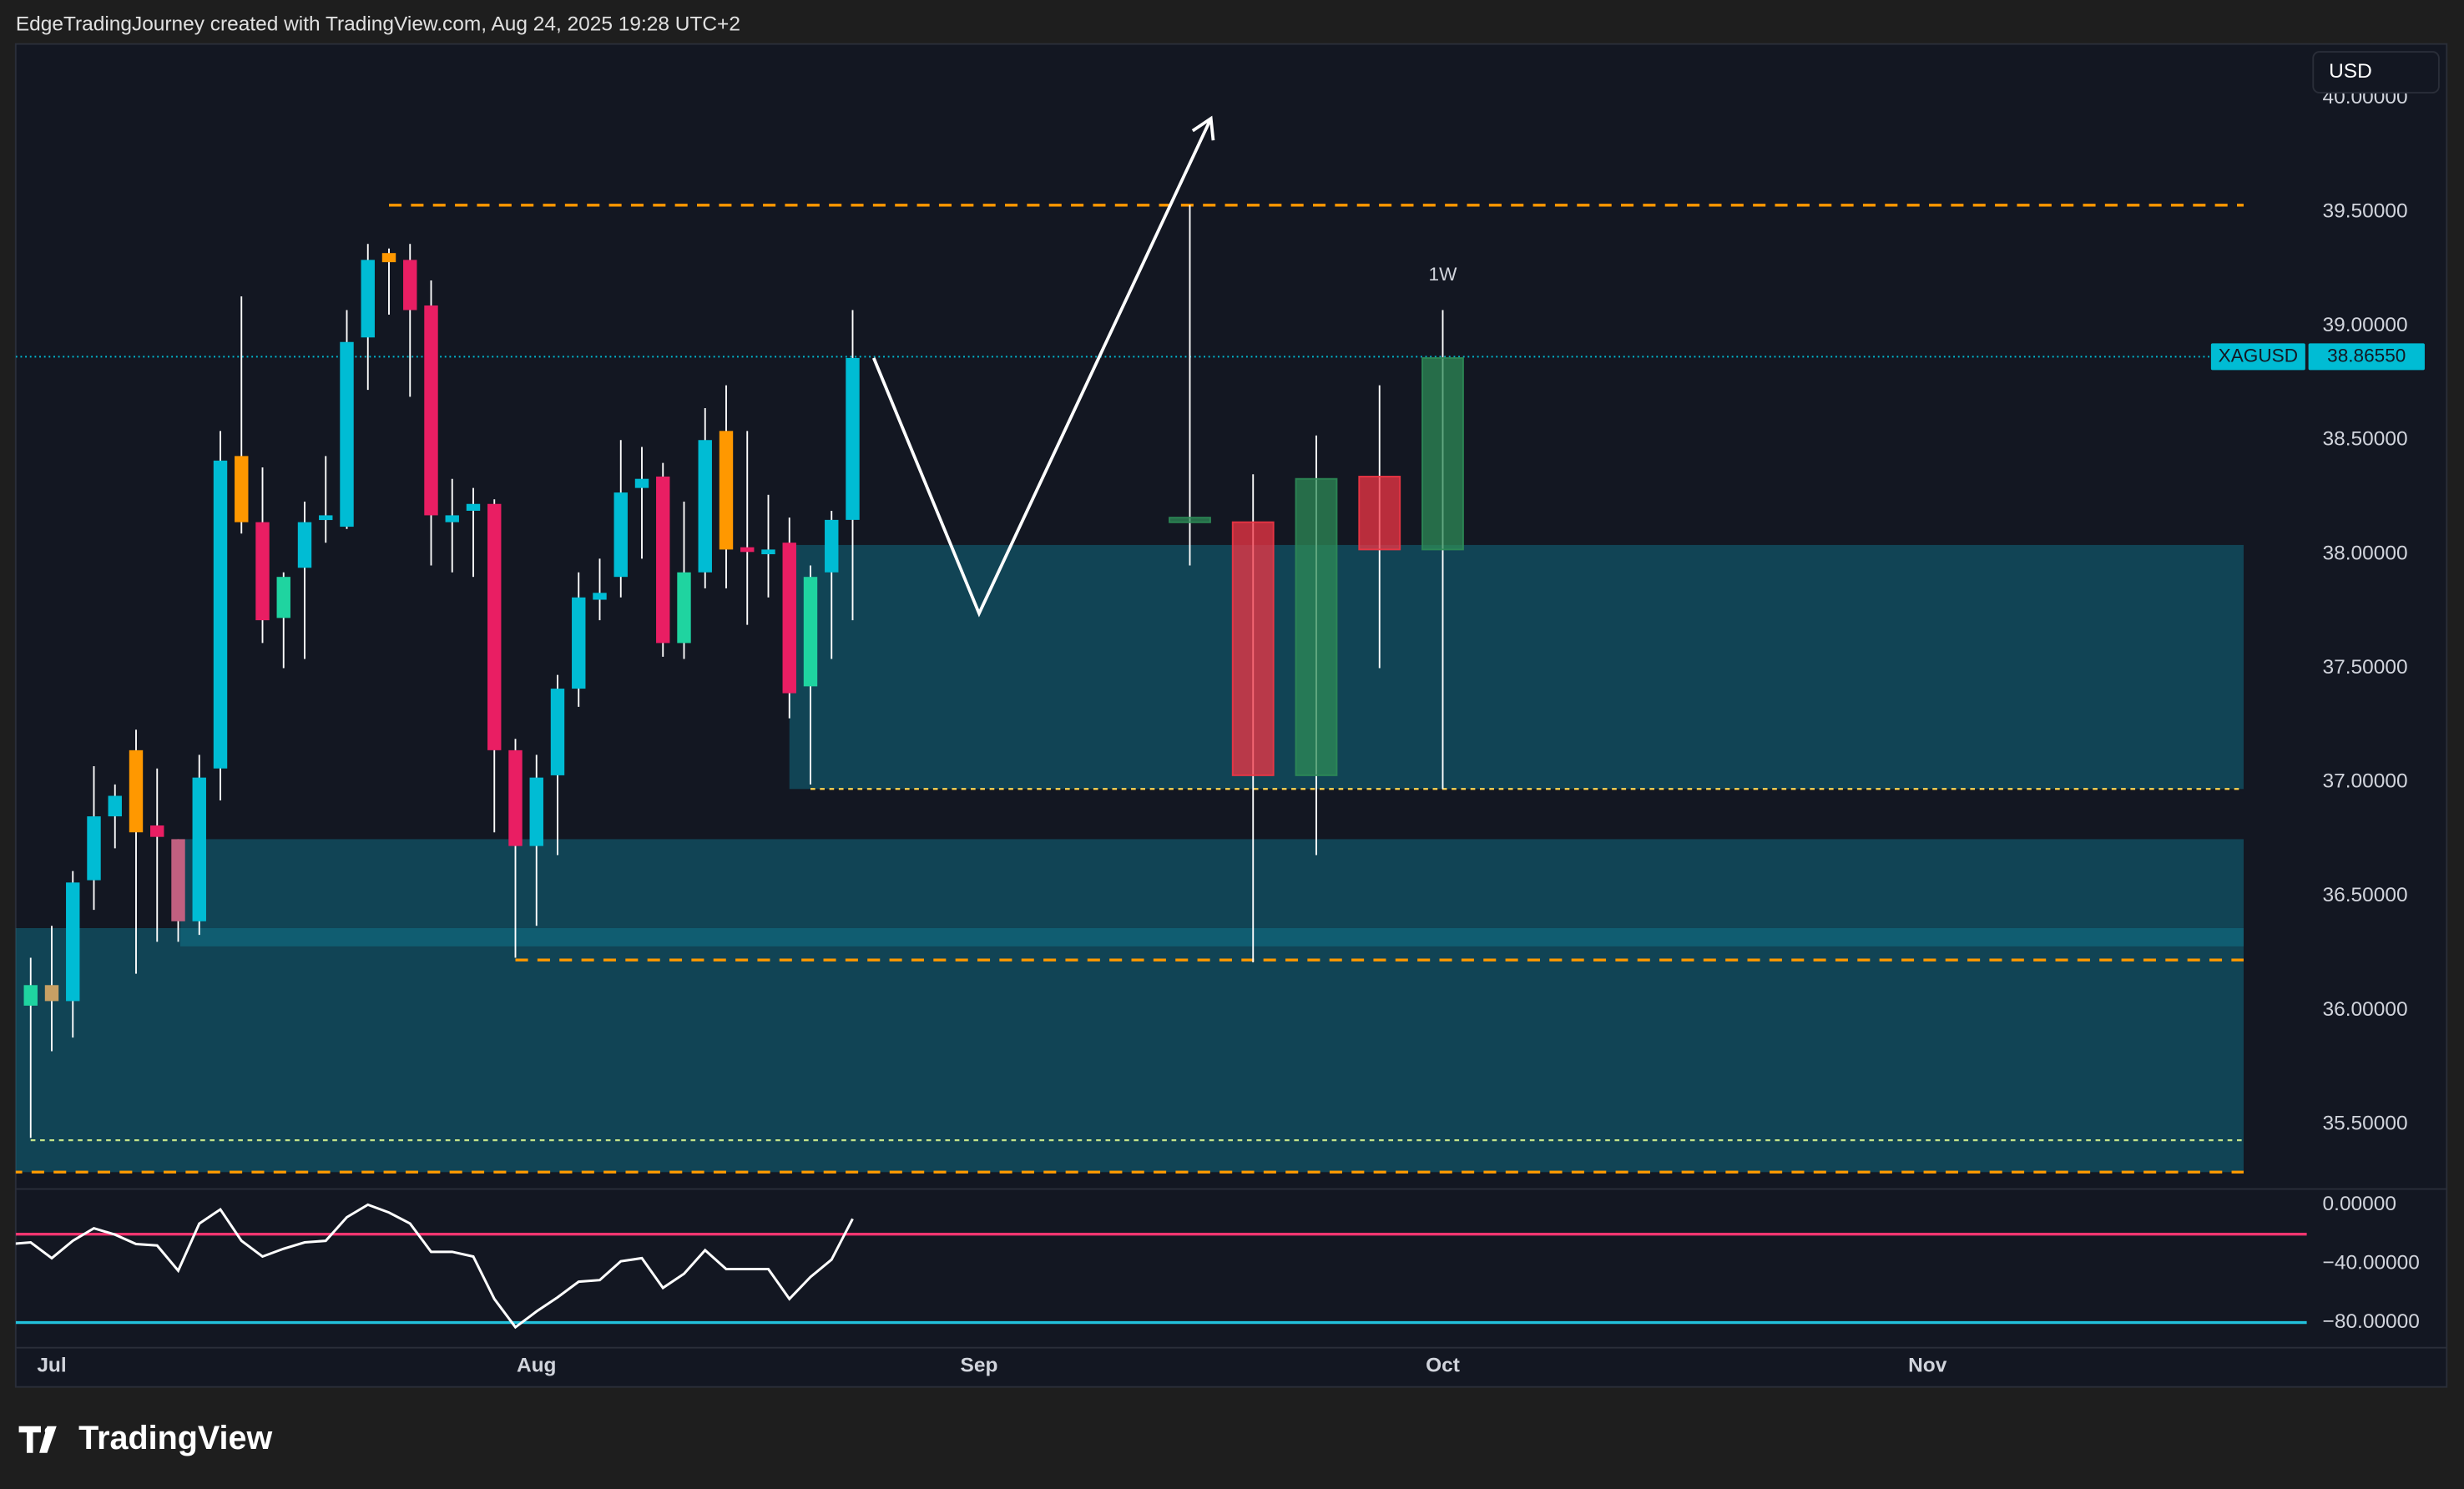 Image resolution: width=2464 pixels, height=1489 pixels. I want to click on price-badge, so click(2366, 357).